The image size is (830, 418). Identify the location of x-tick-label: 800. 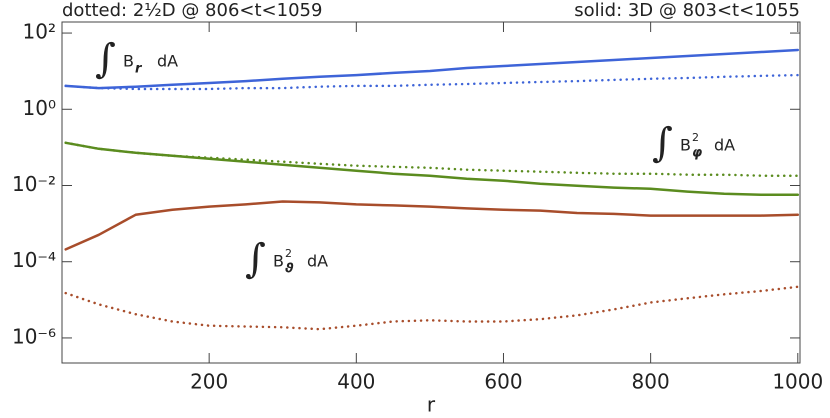
(651, 382).